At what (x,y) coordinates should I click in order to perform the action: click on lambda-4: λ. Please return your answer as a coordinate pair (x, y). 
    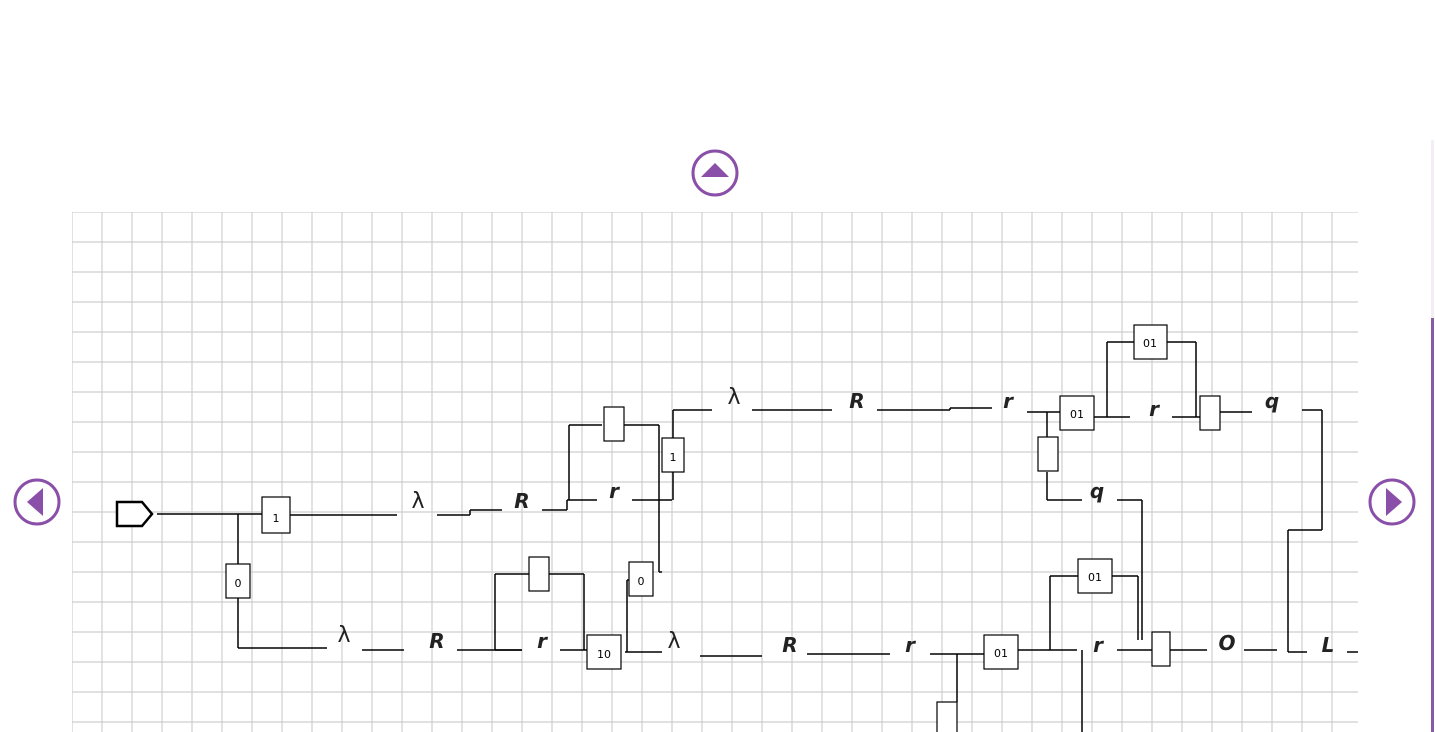
    Looking at the image, I should click on (673, 641).